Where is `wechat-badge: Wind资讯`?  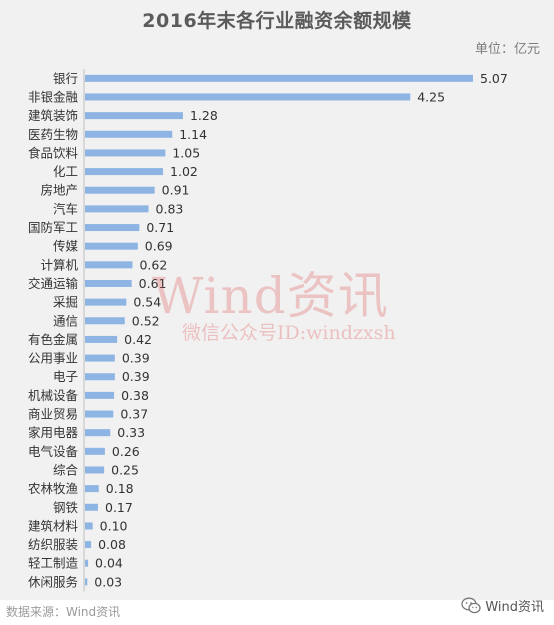
wechat-badge: Wind资讯 is located at coordinates (502, 605).